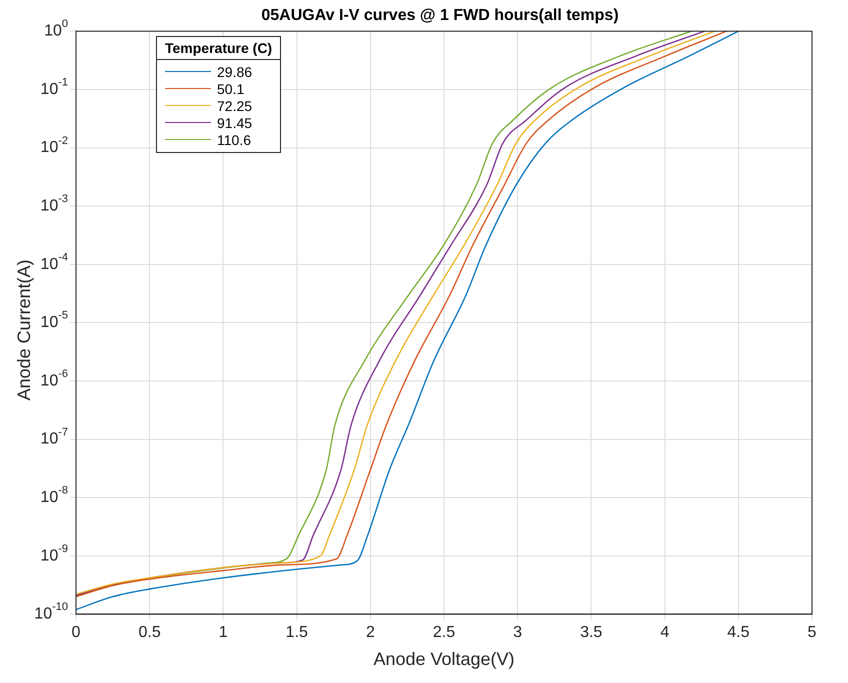 The height and width of the screenshot is (683, 848). Describe the element at coordinates (24, 330) in the screenshot. I see `y-axis-title: Anode Current(A)` at that location.